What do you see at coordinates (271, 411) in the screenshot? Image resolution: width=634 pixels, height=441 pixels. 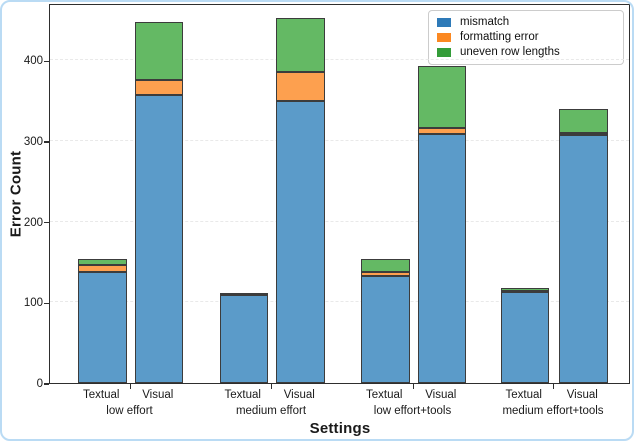 I see `group-label-medium-effort: medium effort` at bounding box center [271, 411].